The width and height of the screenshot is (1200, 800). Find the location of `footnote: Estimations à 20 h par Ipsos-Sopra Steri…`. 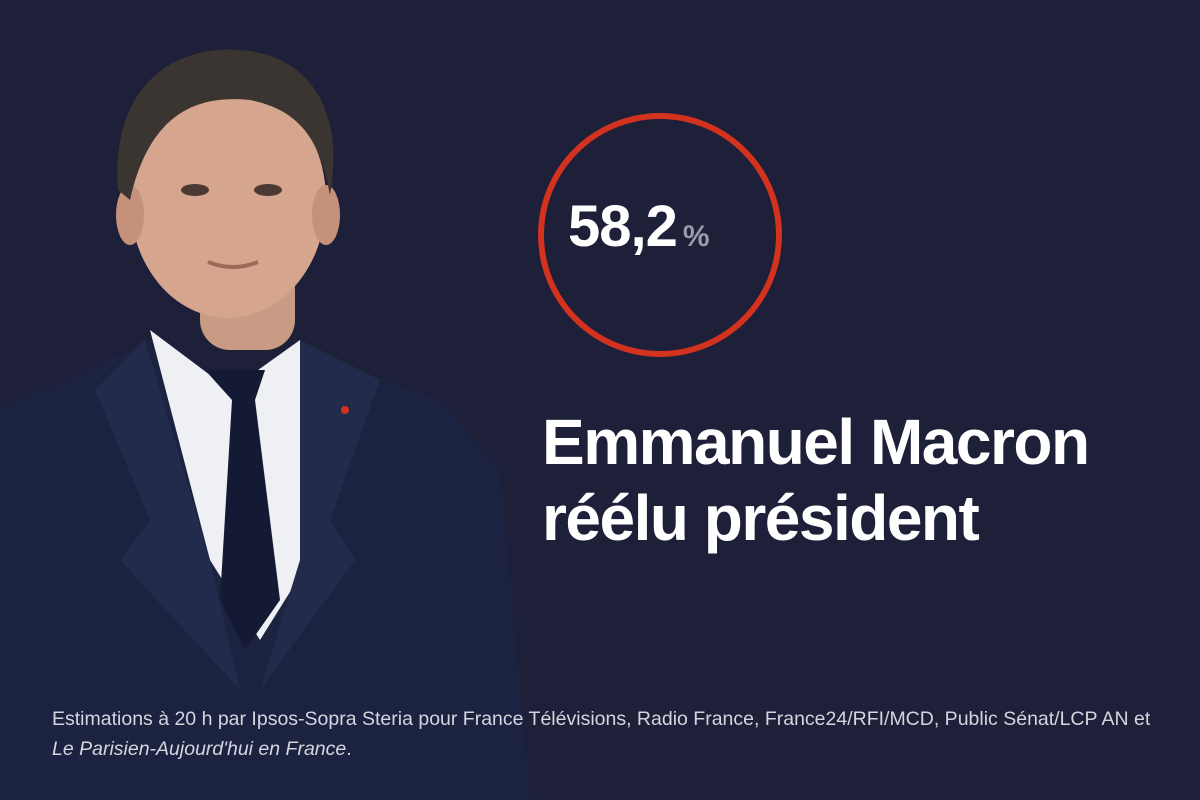

footnote: Estimations à 20 h par Ipsos-Sopra Steri… is located at coordinates (612, 734).